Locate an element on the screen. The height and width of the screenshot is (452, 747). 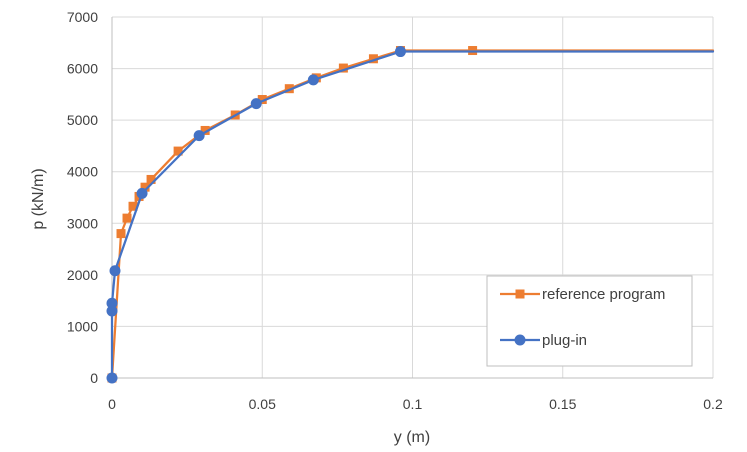
legend-marker-reference-program is located at coordinates (520, 294).